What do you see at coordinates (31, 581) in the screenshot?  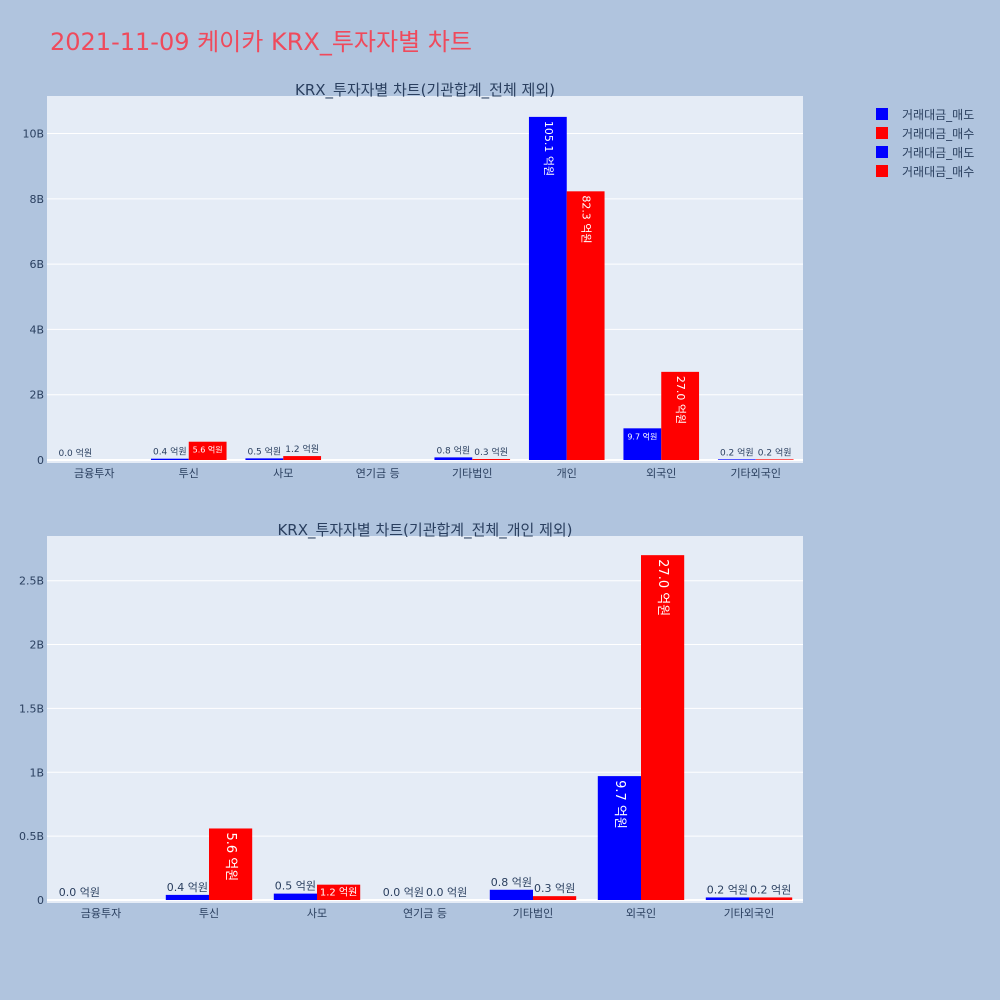 I see `y-tick-label: 2.5B` at bounding box center [31, 581].